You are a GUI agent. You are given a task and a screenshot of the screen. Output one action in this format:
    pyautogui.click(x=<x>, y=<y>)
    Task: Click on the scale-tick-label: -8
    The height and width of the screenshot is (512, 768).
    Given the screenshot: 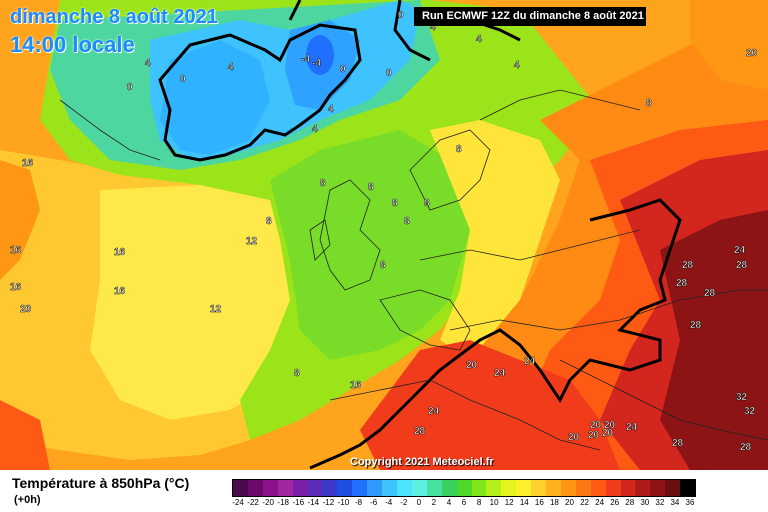 What is the action you would take?
    pyautogui.click(x=358, y=502)
    